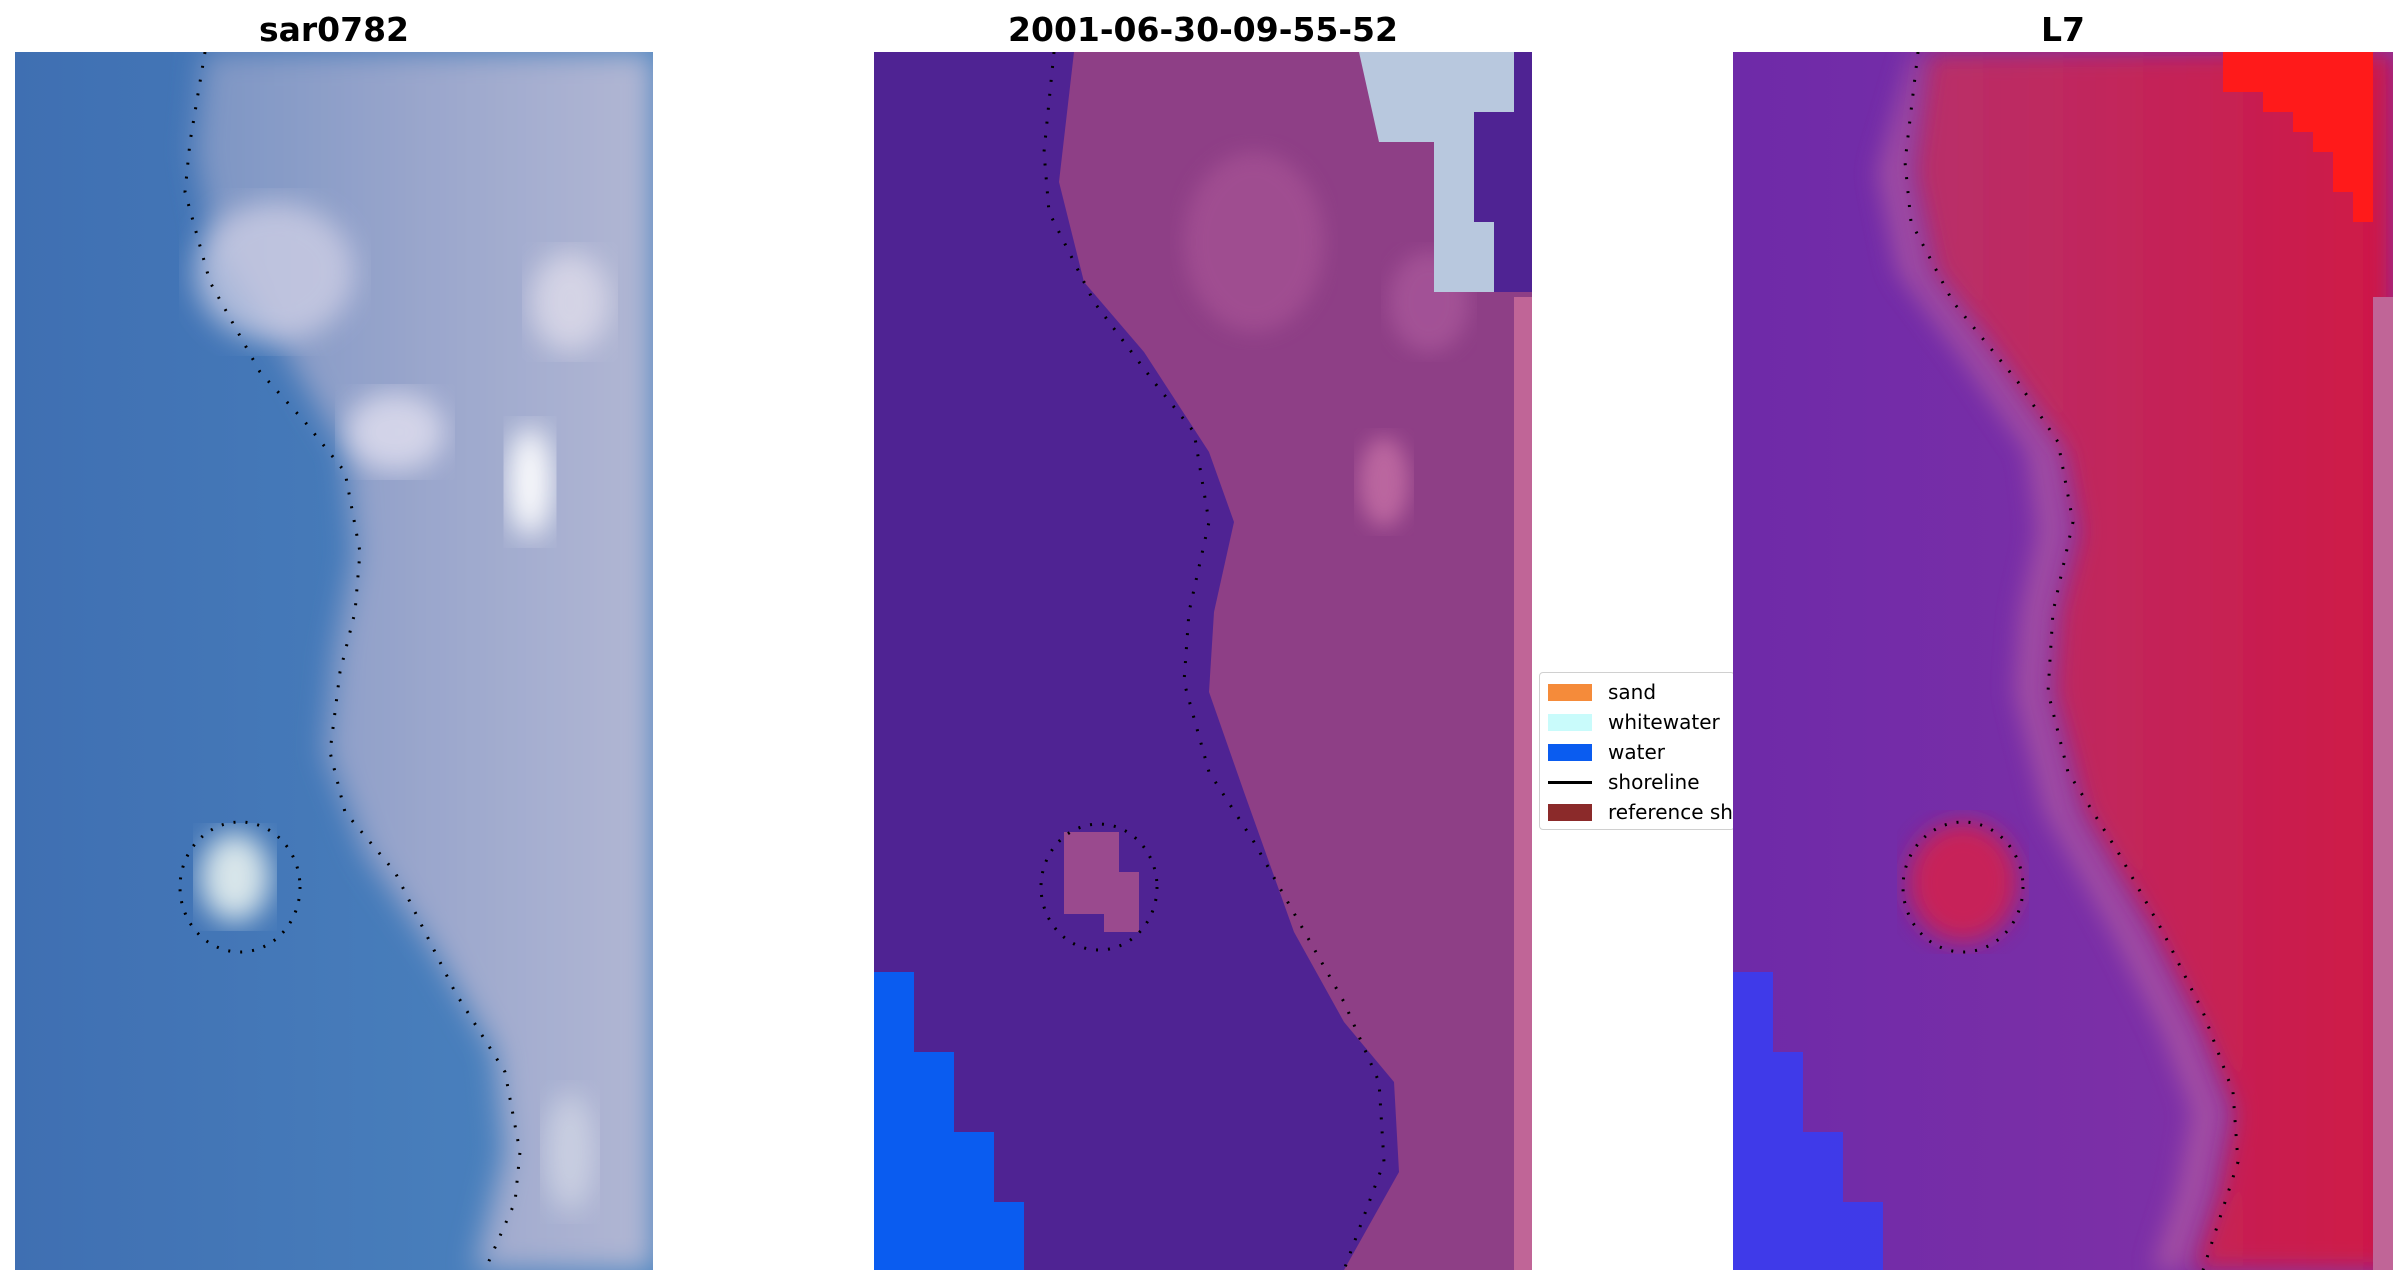 The height and width of the screenshot is (1283, 2399). I want to click on legend-swatch-sand, so click(1570, 692).